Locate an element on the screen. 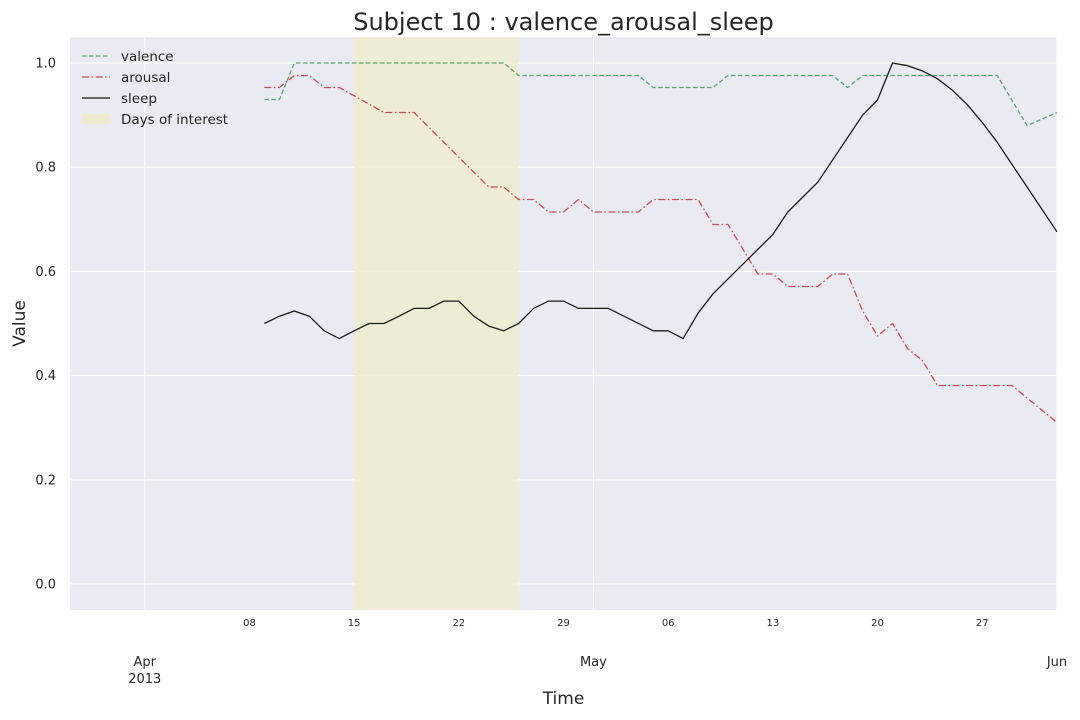  y-tick-label: 0.2 is located at coordinates (45, 480).